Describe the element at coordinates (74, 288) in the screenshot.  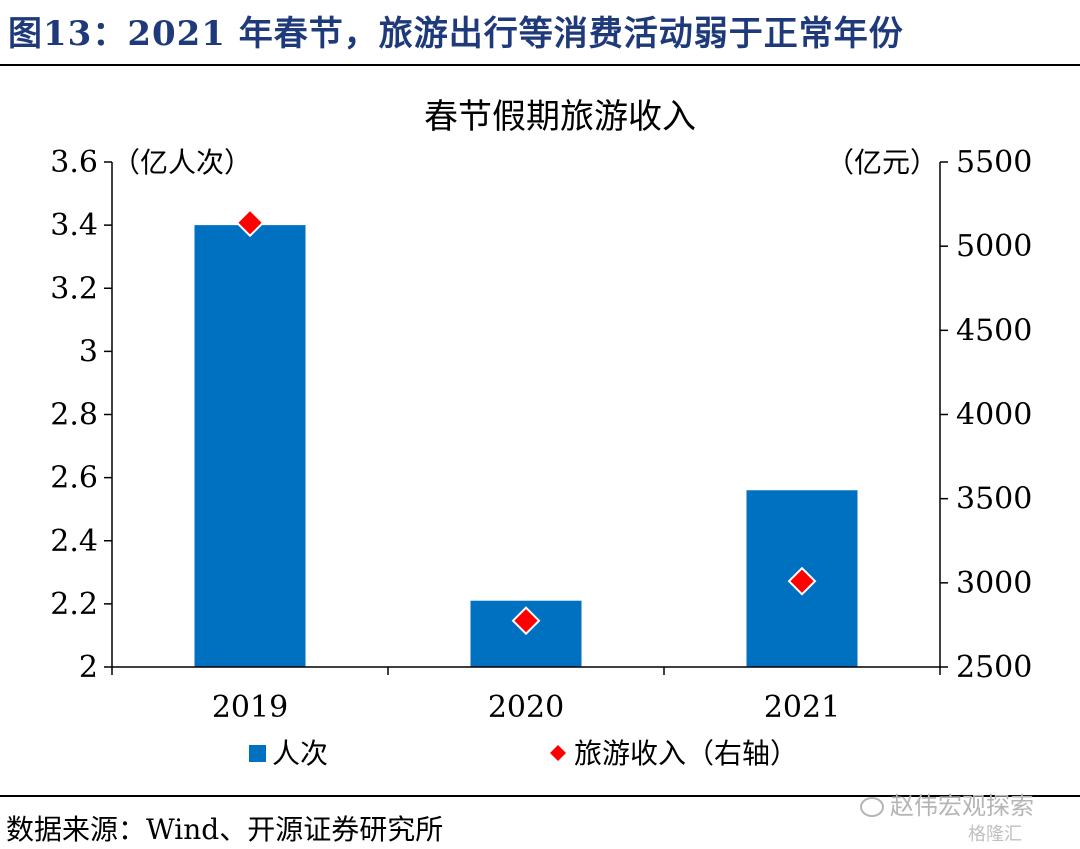
I see `y-left-tick-label: 3.2` at that location.